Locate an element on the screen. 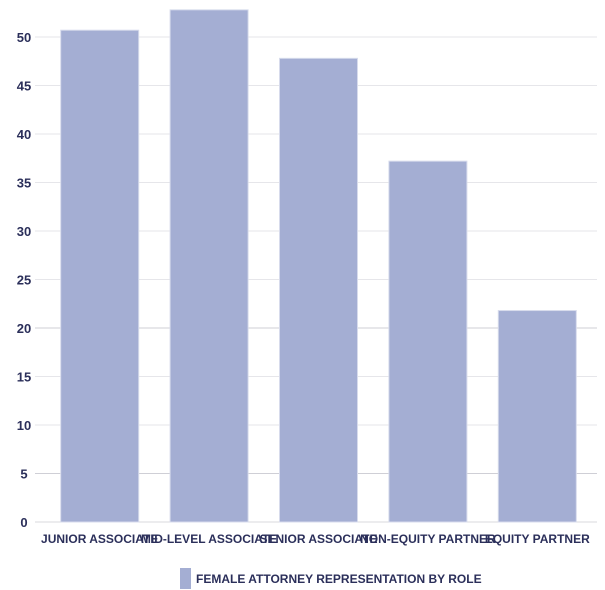  y-tick-label: 45 is located at coordinates (24, 86).